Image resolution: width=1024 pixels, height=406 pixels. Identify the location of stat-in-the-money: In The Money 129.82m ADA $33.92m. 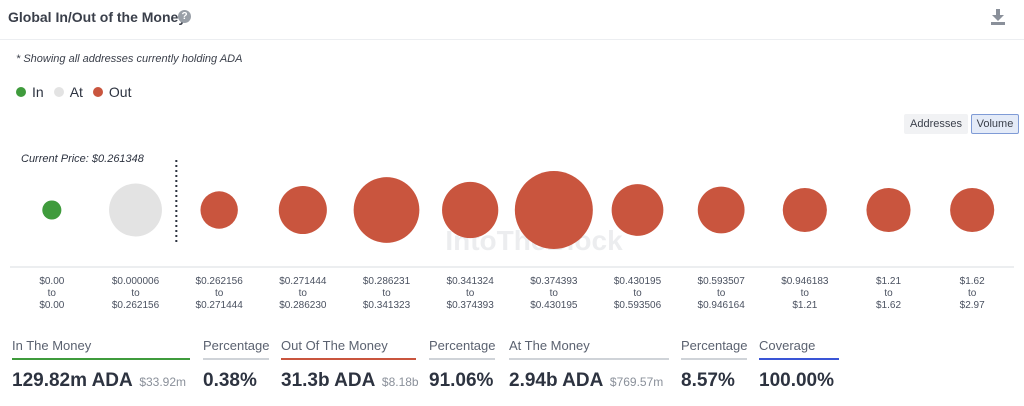
(101, 365).